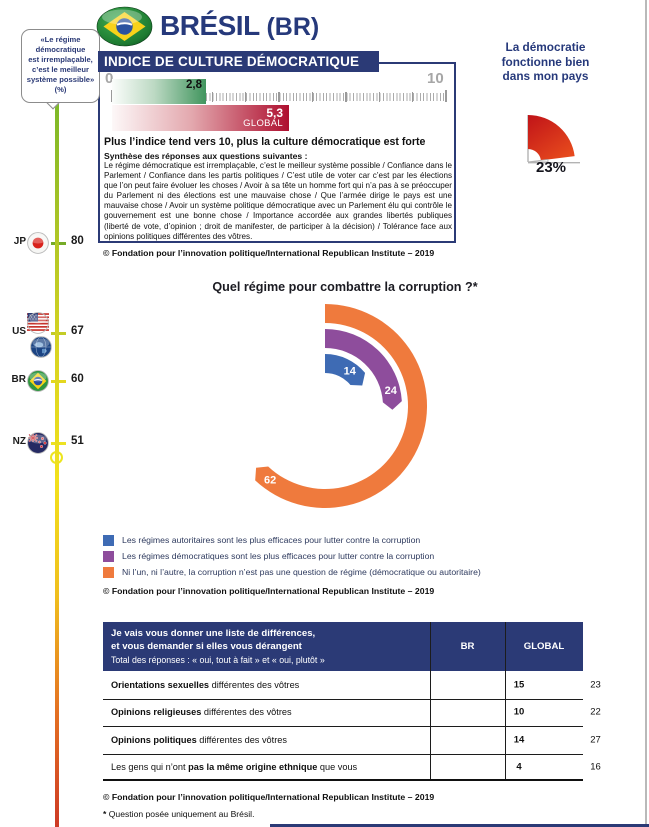 The height and width of the screenshot is (827, 649). I want to click on bottom-navy-rule, so click(459, 825).